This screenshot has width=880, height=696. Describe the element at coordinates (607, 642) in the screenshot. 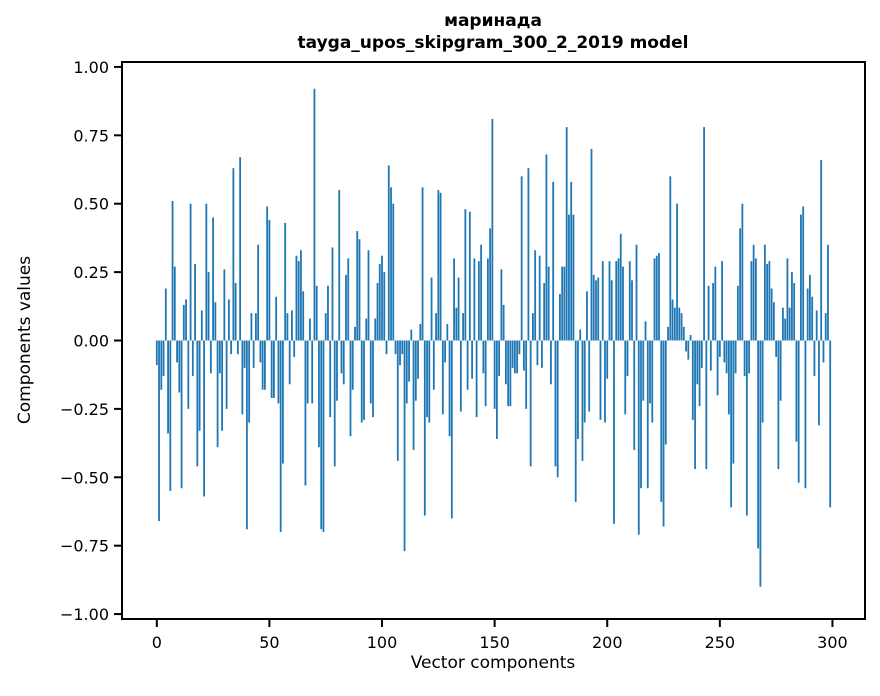

I see `x-tick-label: 200` at that location.